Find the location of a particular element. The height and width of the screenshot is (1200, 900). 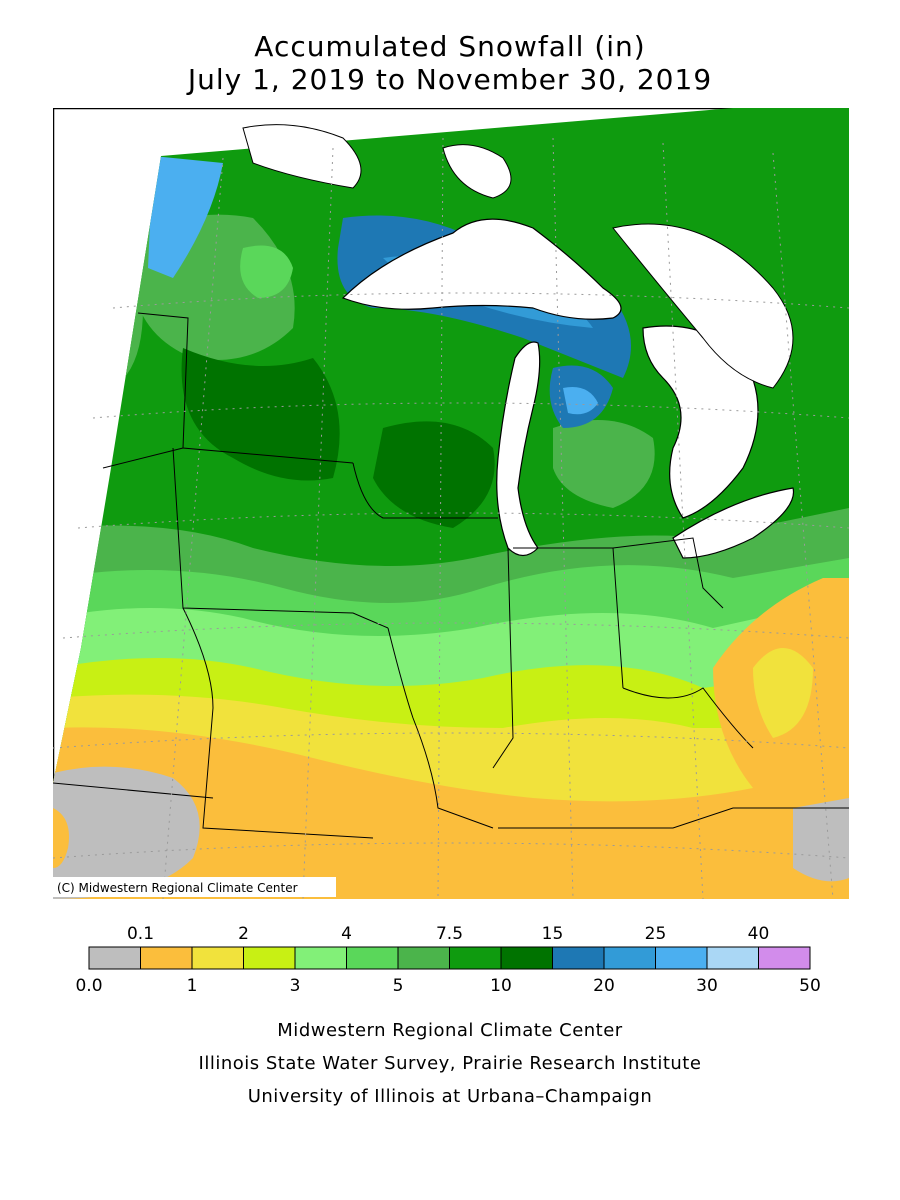

legend-lower-label: 0.0 is located at coordinates (88, 986).